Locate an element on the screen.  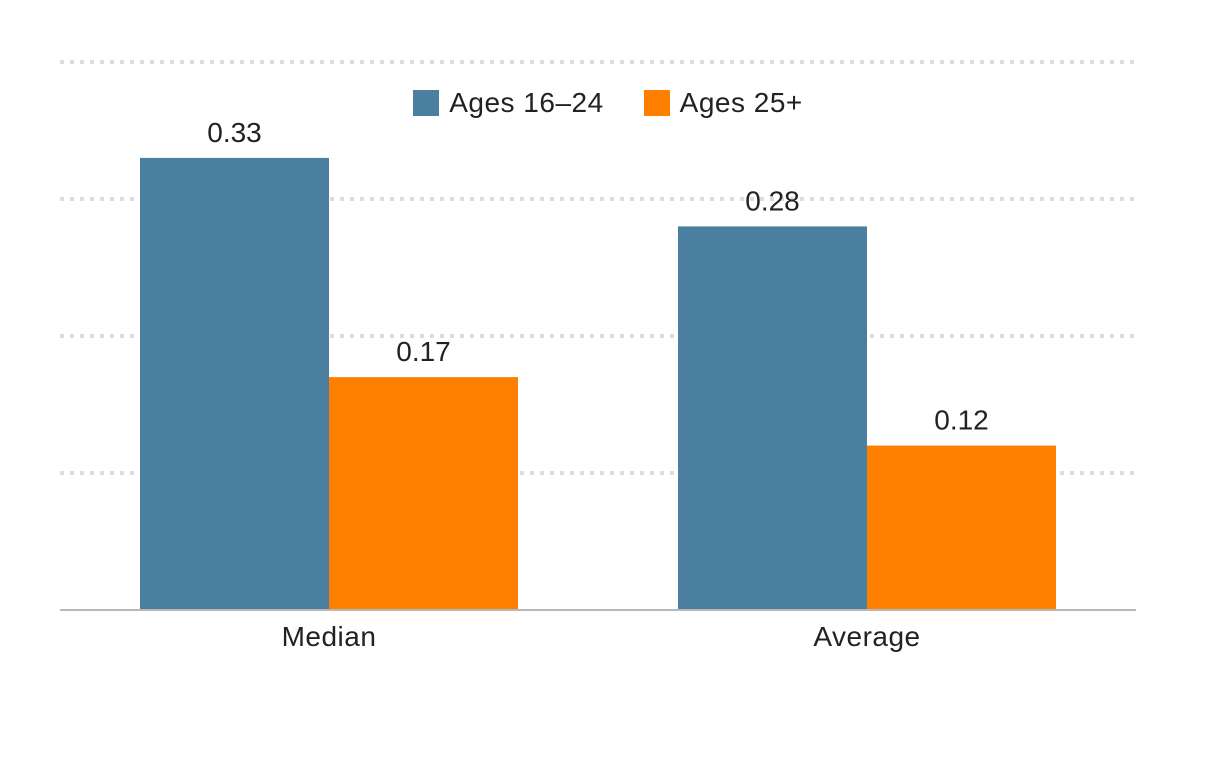
data-label-median-series-2: 0.17 is located at coordinates (423, 351).